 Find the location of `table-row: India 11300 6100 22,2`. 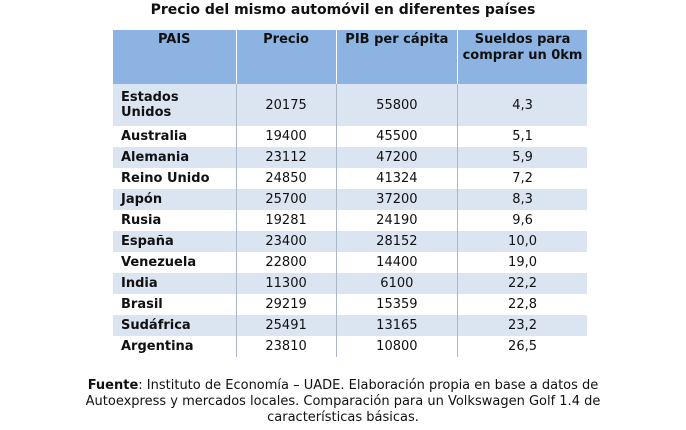

table-row: India 11300 6100 22,2 is located at coordinates (350, 283).